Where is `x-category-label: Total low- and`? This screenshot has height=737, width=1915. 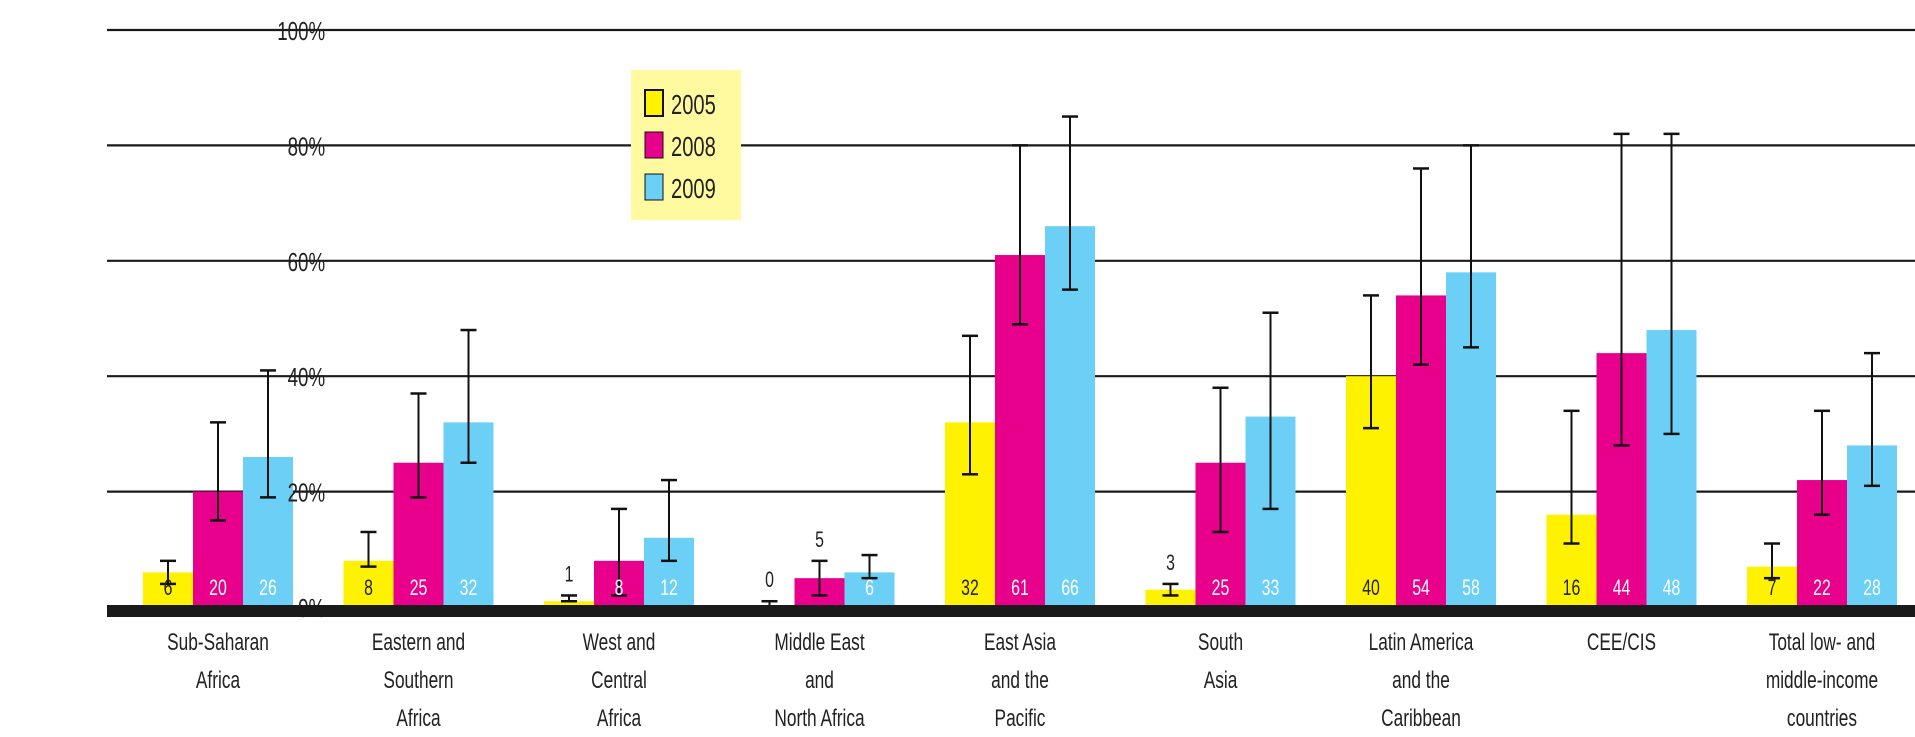
x-category-label: Total low- and is located at coordinates (1822, 642).